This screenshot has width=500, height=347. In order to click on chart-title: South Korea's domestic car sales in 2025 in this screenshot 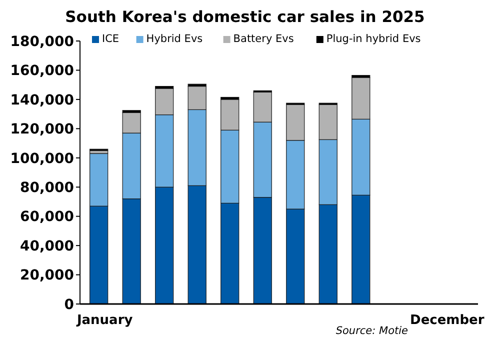, I will do `click(245, 17)`.